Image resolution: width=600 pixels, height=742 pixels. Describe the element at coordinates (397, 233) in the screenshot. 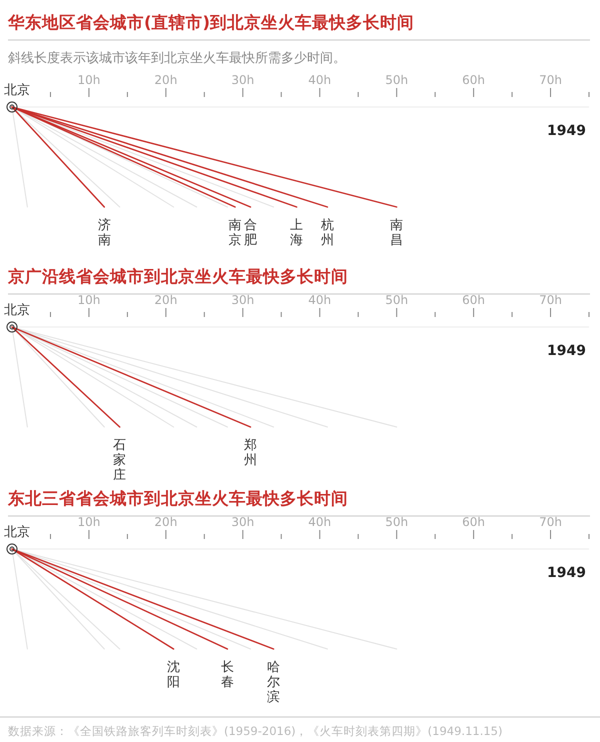

I see `series-label: 南昌` at that location.